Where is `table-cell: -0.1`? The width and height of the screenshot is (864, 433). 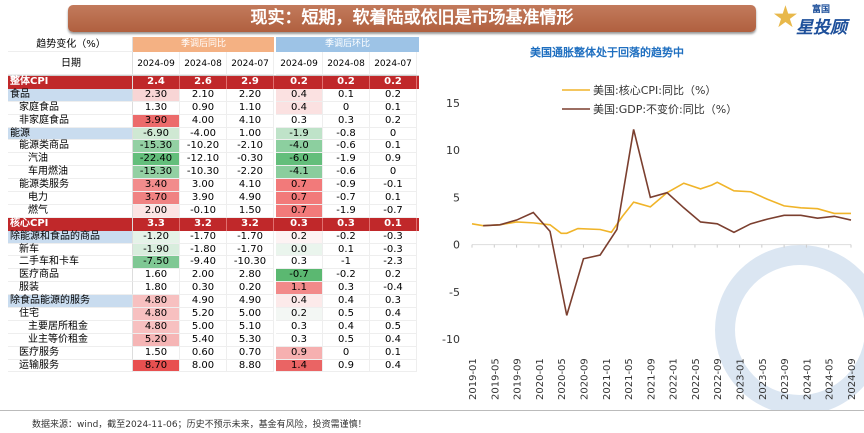
table-cell: -0.1 is located at coordinates (393, 186).